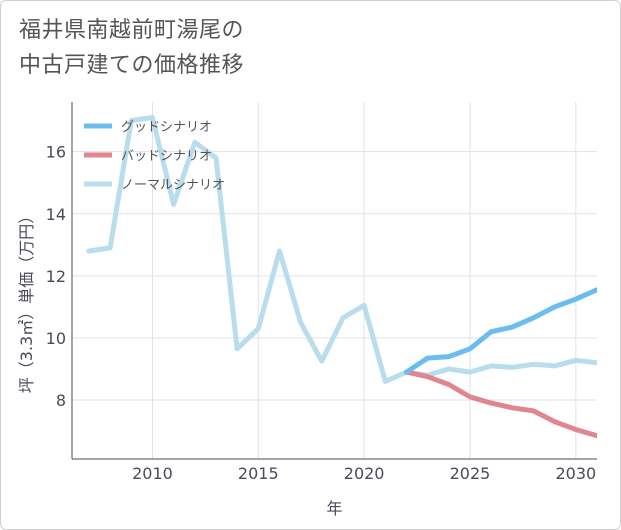 The width and height of the screenshot is (621, 530). I want to click on legend-label-1: バッドシナリオ, so click(166, 156).